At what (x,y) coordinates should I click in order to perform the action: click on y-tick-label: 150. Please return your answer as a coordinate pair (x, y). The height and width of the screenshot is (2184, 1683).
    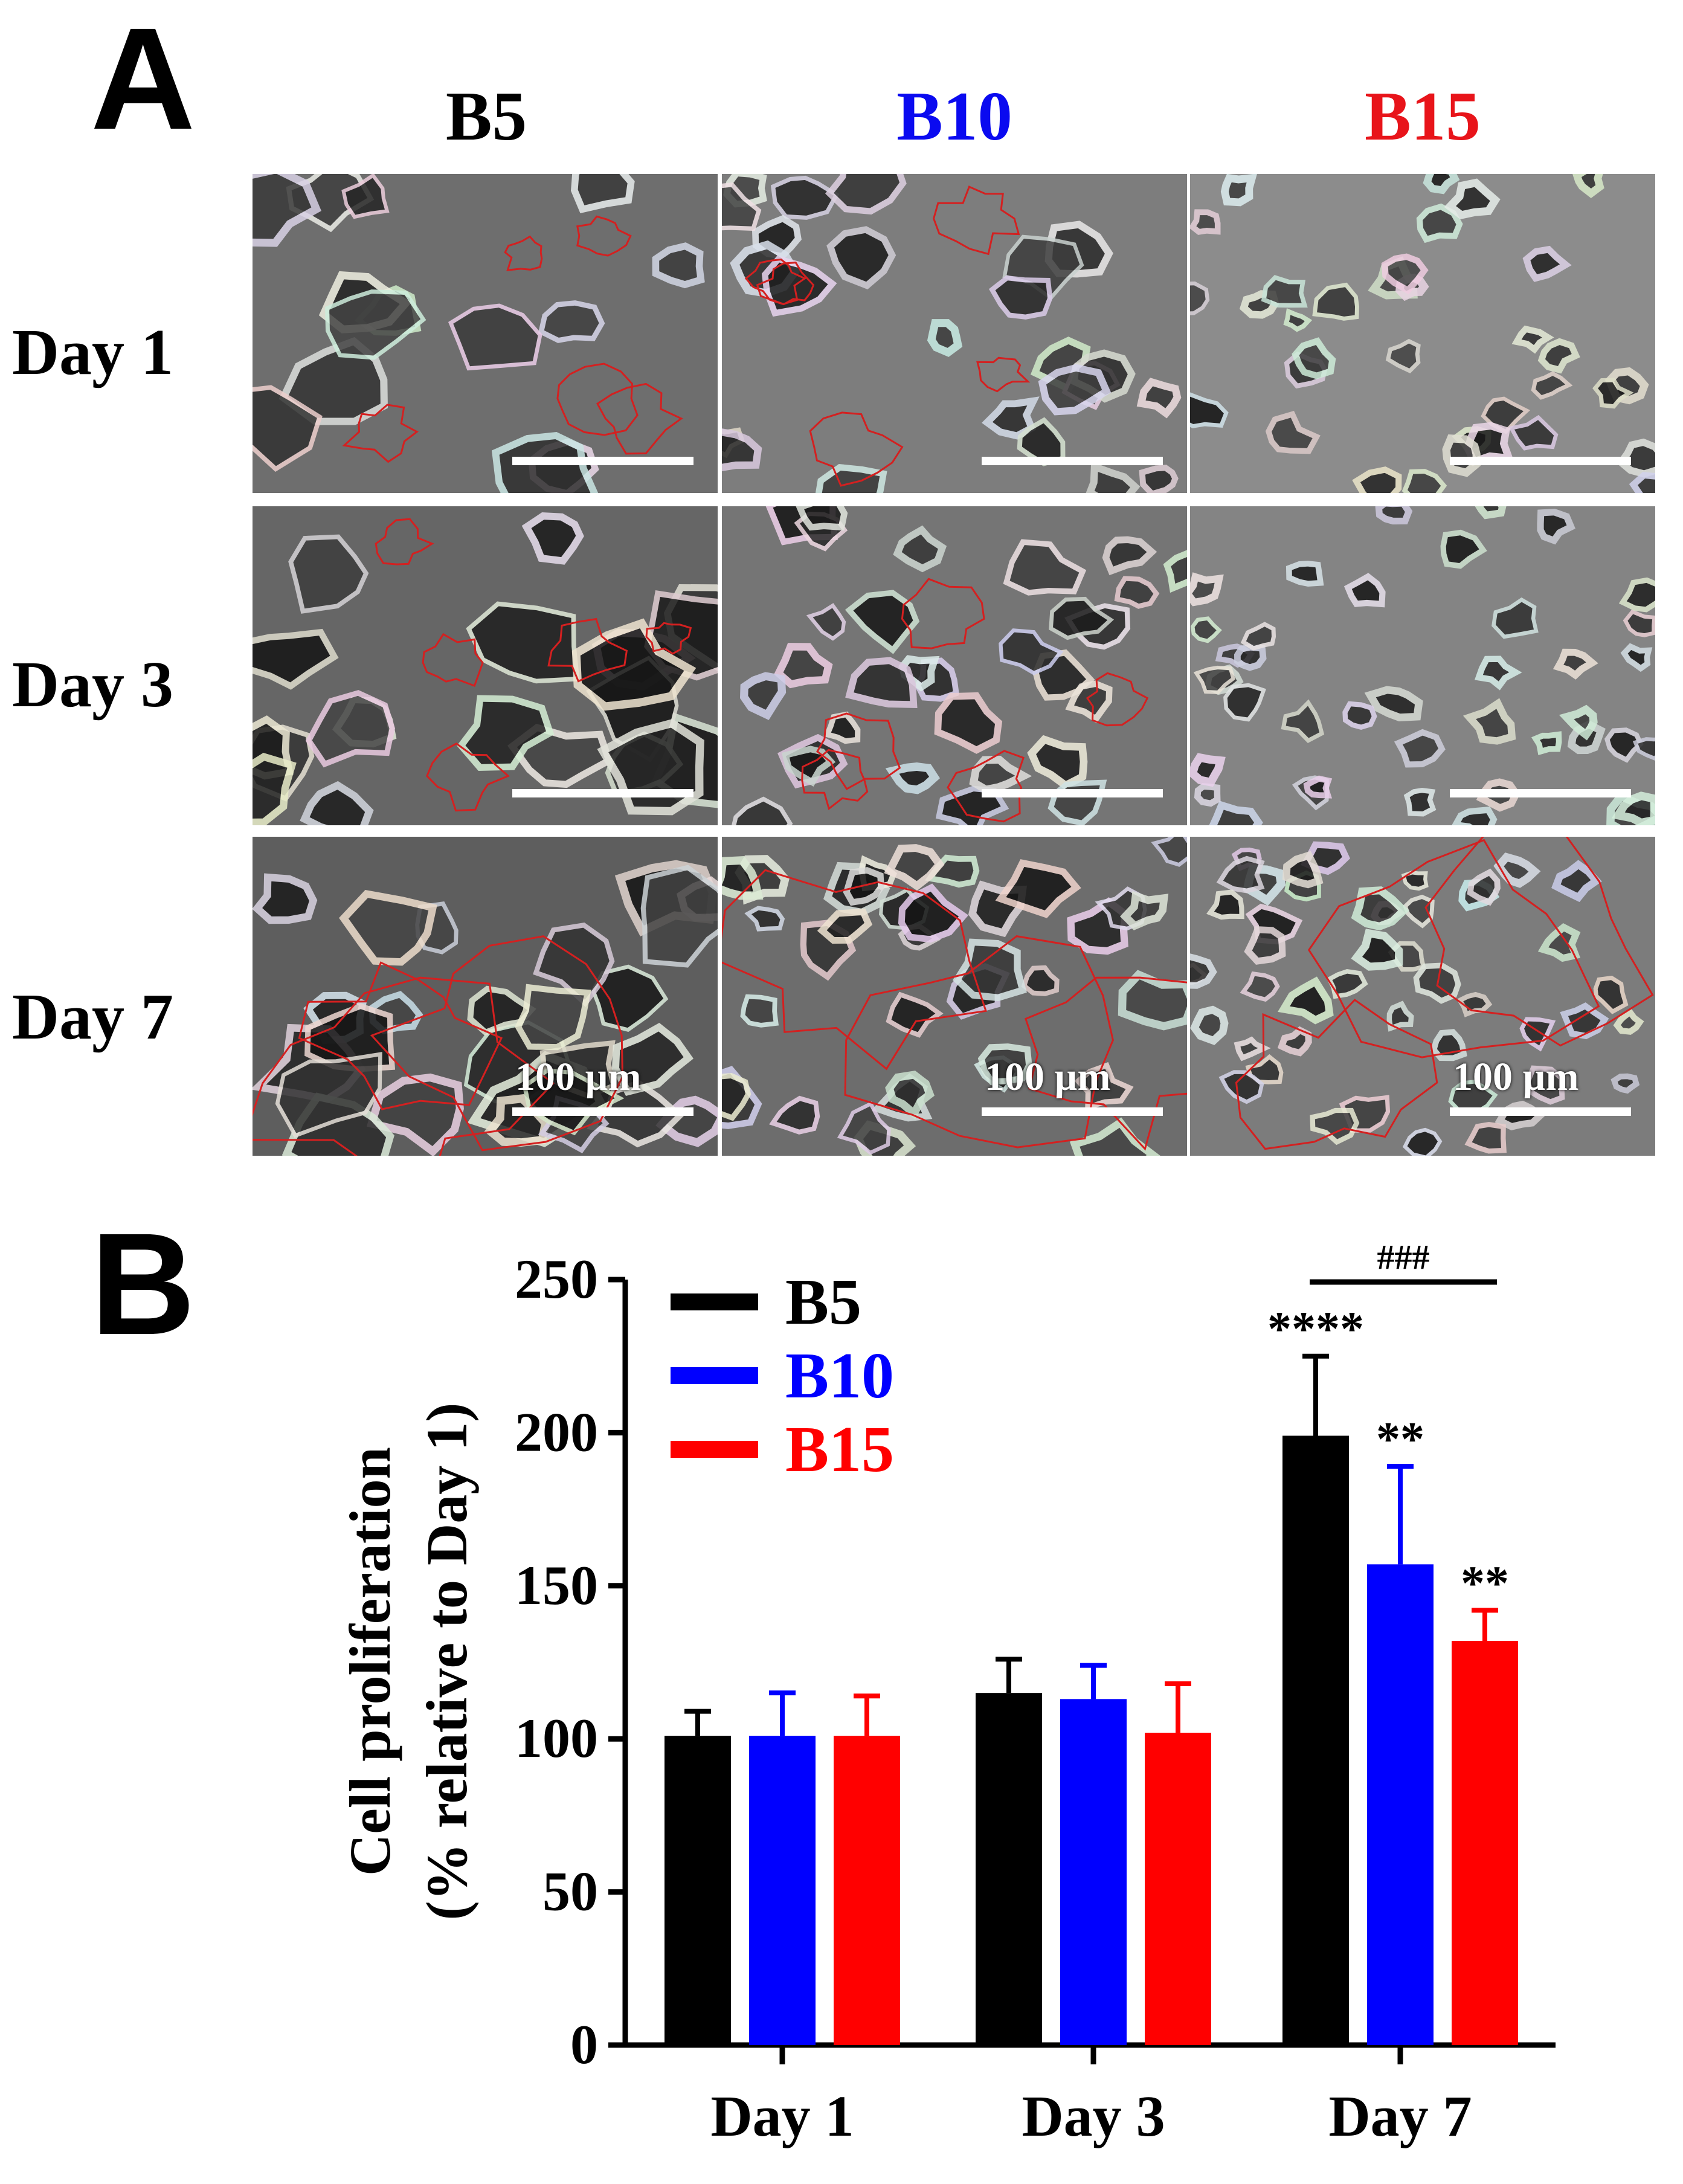
    Looking at the image, I should click on (557, 1585).